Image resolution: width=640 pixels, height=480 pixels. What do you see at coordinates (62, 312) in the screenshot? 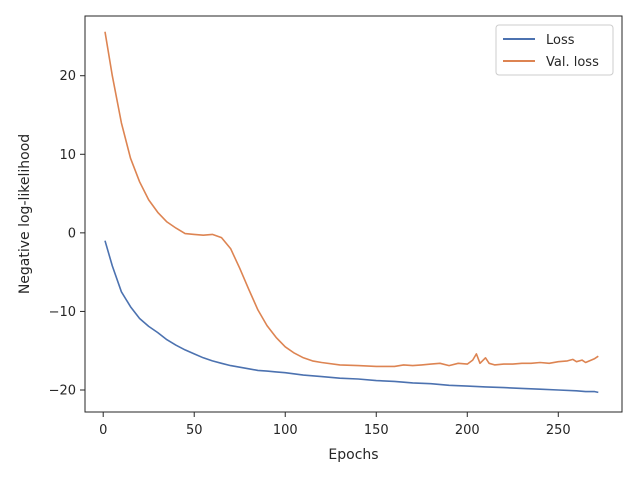
I see `y-tick-label: −10` at bounding box center [62, 312].